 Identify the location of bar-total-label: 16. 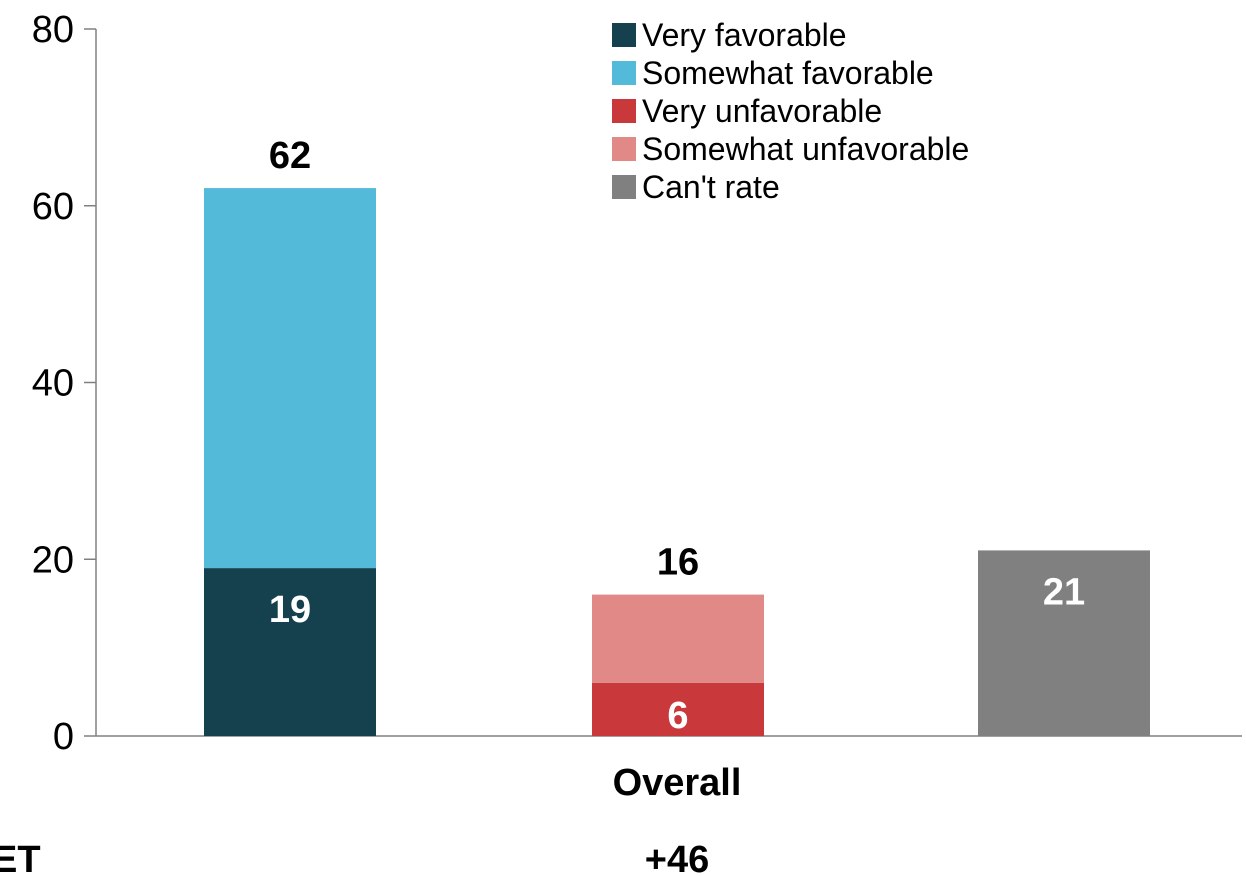
(678, 563).